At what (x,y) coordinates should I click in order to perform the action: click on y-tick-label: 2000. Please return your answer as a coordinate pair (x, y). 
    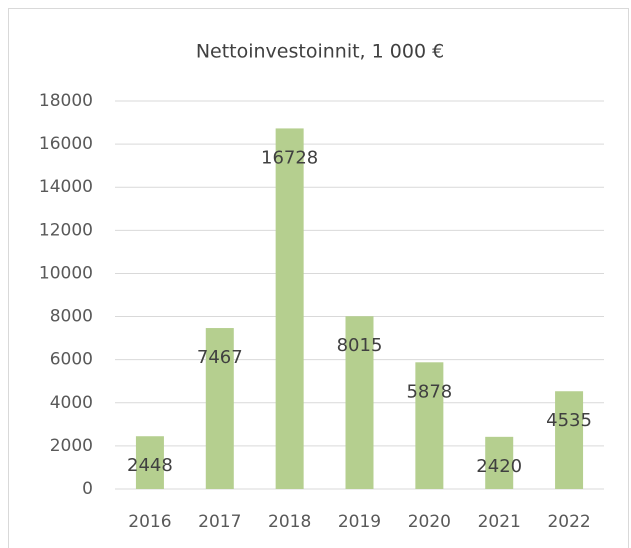
    Looking at the image, I should click on (71, 446).